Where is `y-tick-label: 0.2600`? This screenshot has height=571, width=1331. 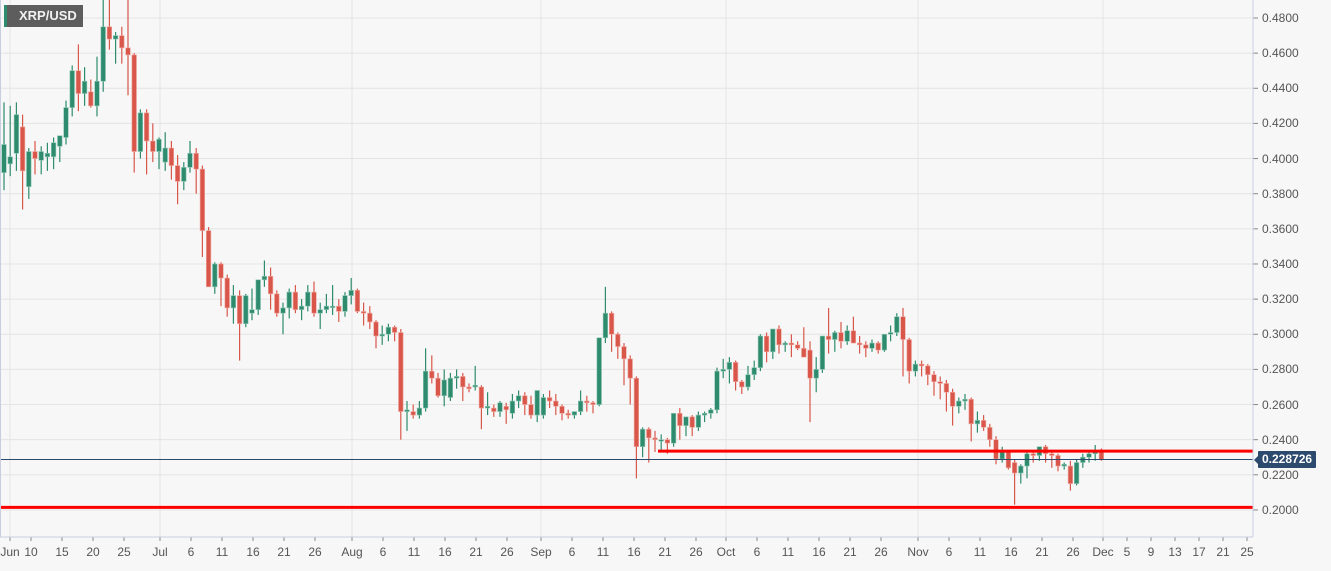 y-tick-label: 0.2600 is located at coordinates (1280, 404).